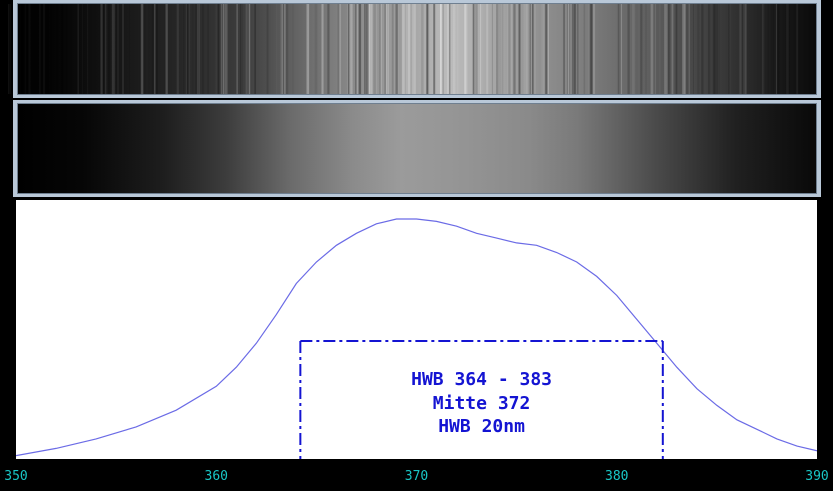 The image size is (833, 491). Describe the element at coordinates (416, 476) in the screenshot. I see `x-tick-label: 370` at that location.